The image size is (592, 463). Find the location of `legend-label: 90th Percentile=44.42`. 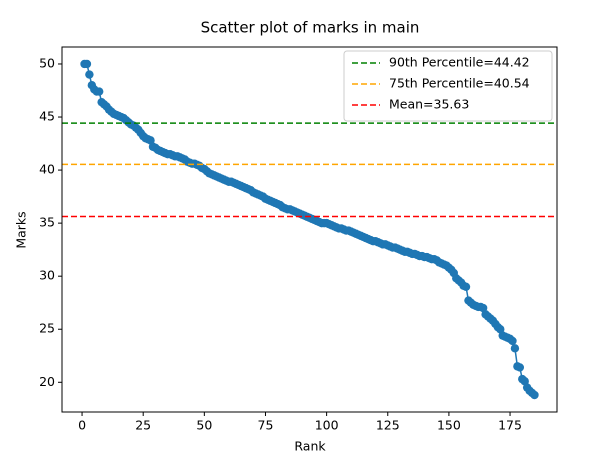

legend-label: 90th Percentile=44.42 is located at coordinates (459, 62).